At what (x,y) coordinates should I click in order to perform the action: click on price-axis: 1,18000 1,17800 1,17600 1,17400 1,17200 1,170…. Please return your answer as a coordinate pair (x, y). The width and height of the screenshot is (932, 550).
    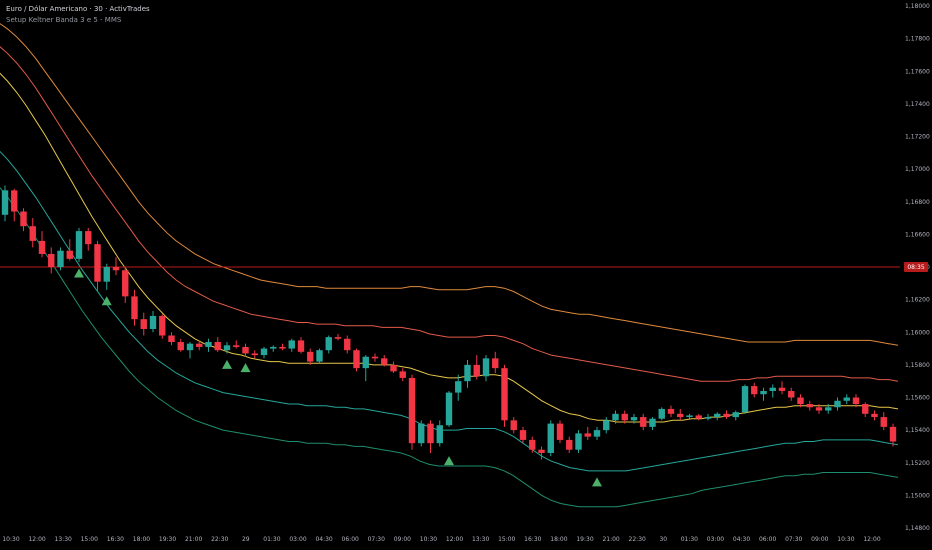
    Looking at the image, I should click on (916, 275).